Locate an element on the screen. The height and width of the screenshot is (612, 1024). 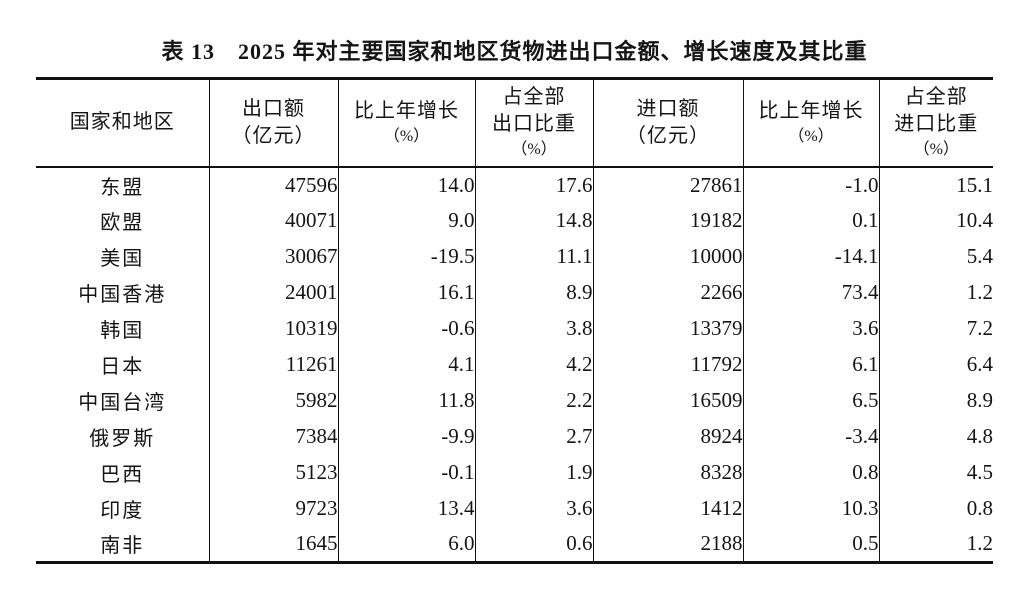
cell-export-value: 24001 is located at coordinates (273, 292).